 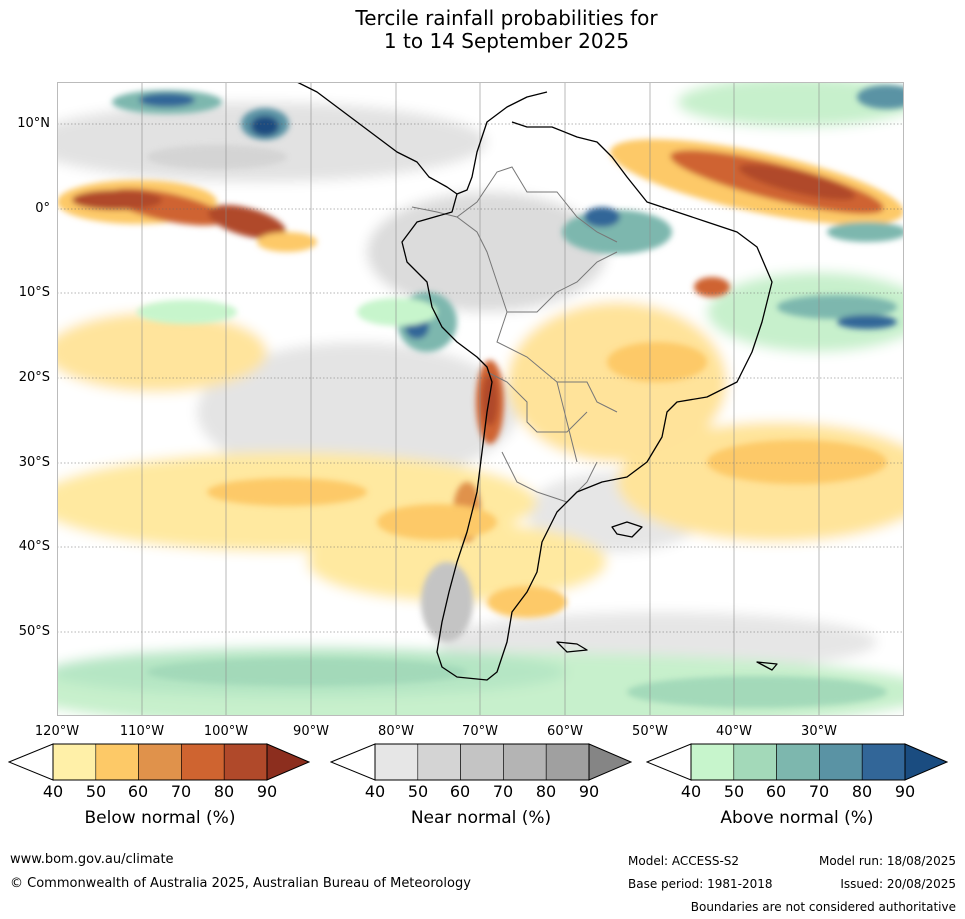 I want to click on colorbar-above-cells, so click(x=819, y=762).